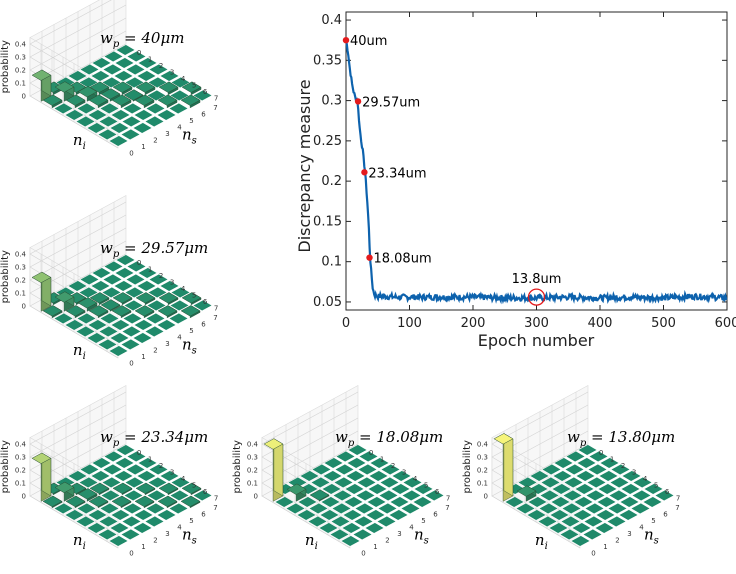 The width and height of the screenshot is (736, 574). Describe the element at coordinates (327, 221) in the screenshot. I see `y-tick-label: 0.15` at that location.